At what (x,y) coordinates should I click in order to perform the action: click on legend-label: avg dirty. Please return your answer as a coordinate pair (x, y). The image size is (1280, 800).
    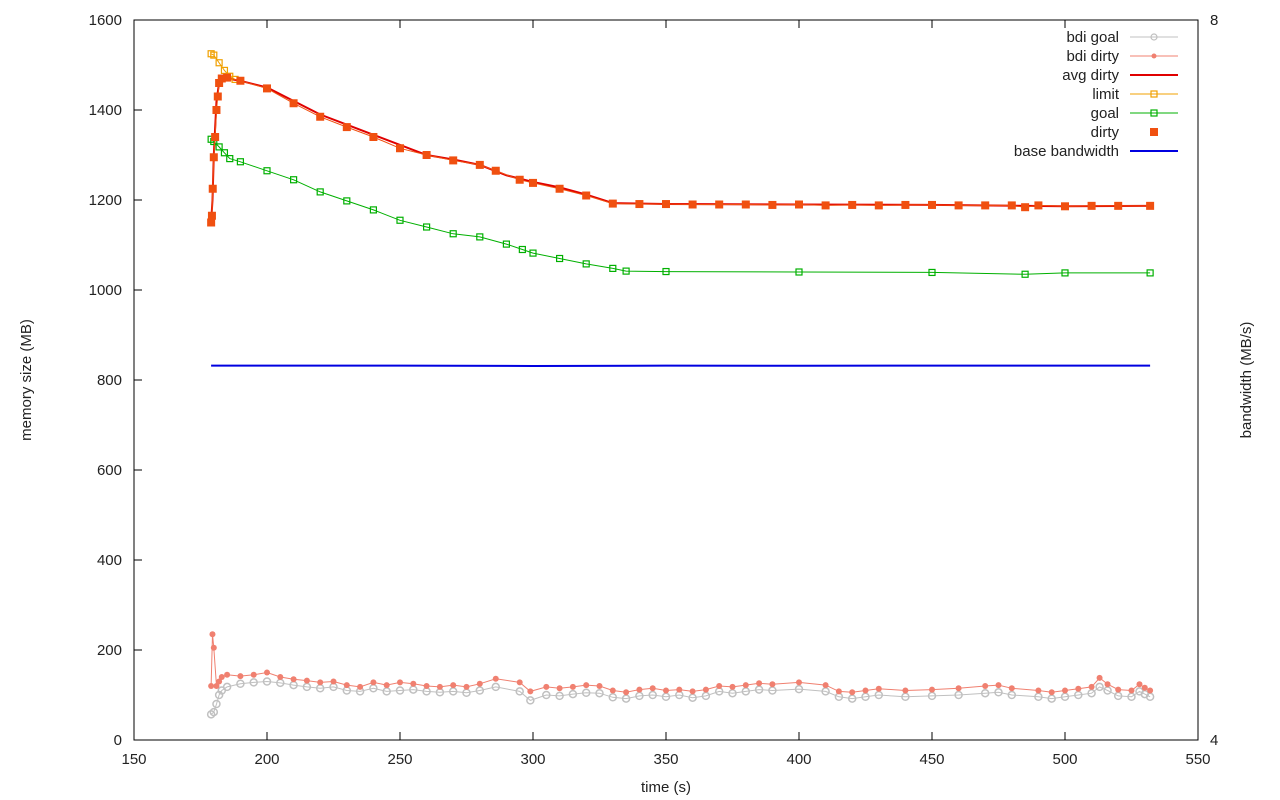
    Looking at the image, I should click on (1090, 75).